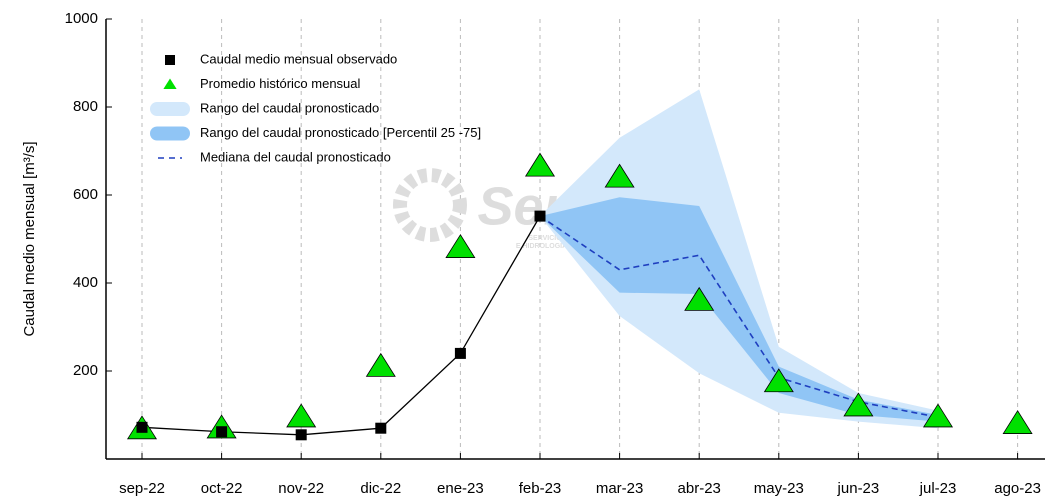 The width and height of the screenshot is (1045, 497). I want to click on x-tick-label: ago-23, so click(1017, 488).